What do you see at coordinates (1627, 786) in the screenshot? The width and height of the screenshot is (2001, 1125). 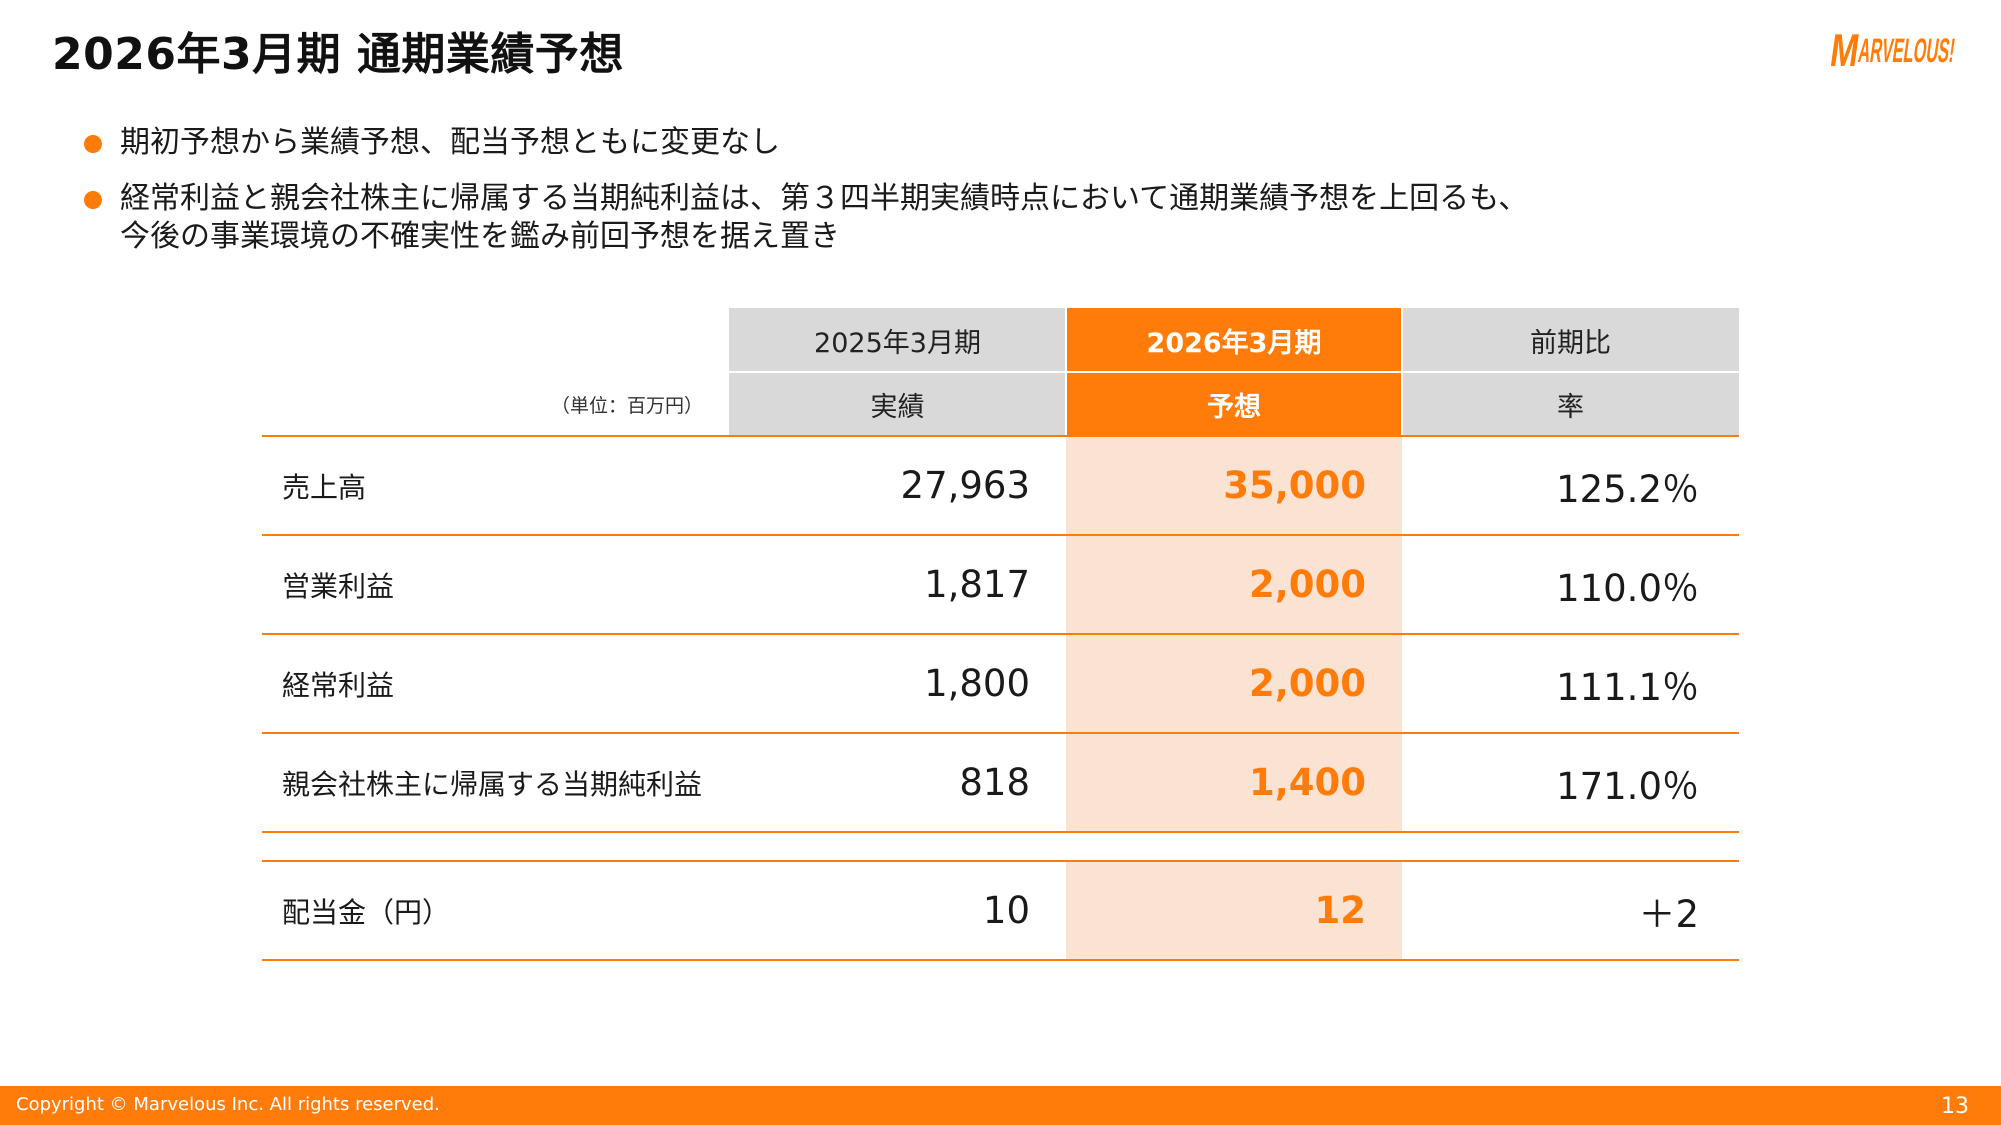 I see `row-ratio-net-income: 171.0％` at bounding box center [1627, 786].